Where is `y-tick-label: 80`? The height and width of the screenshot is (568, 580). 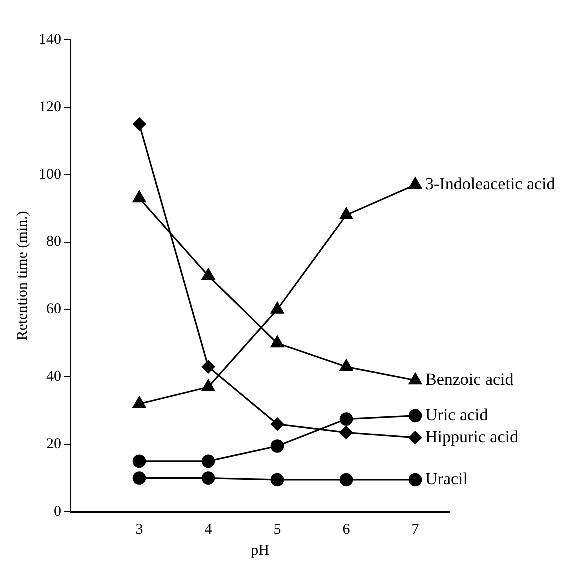
y-tick-label: 80 is located at coordinates (54, 242).